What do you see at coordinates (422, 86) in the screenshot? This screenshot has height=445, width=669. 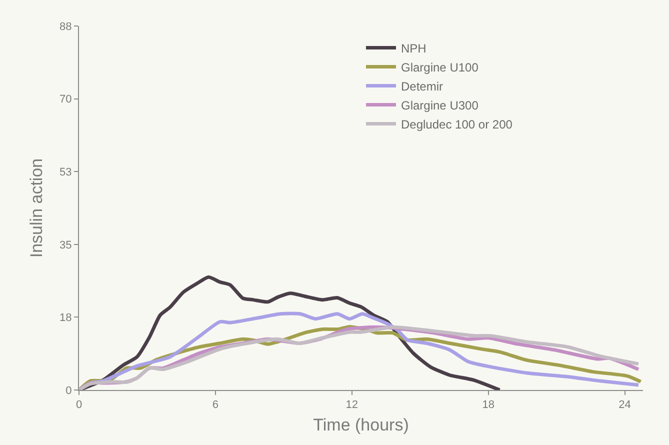 I see `legend-label: Detemir` at bounding box center [422, 86].